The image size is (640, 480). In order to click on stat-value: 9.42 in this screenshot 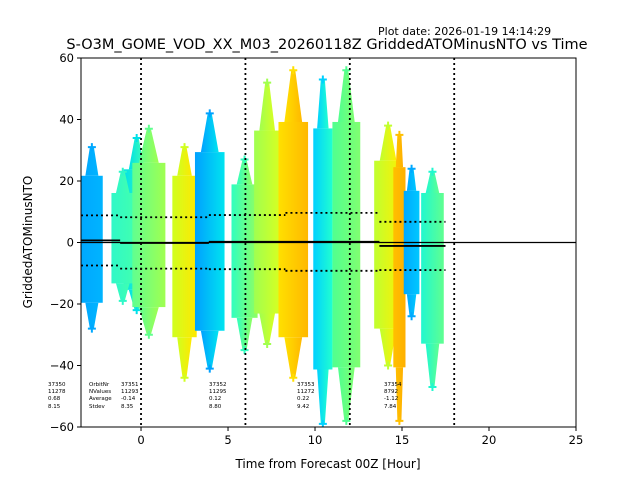, I will do `click(303, 407)`.